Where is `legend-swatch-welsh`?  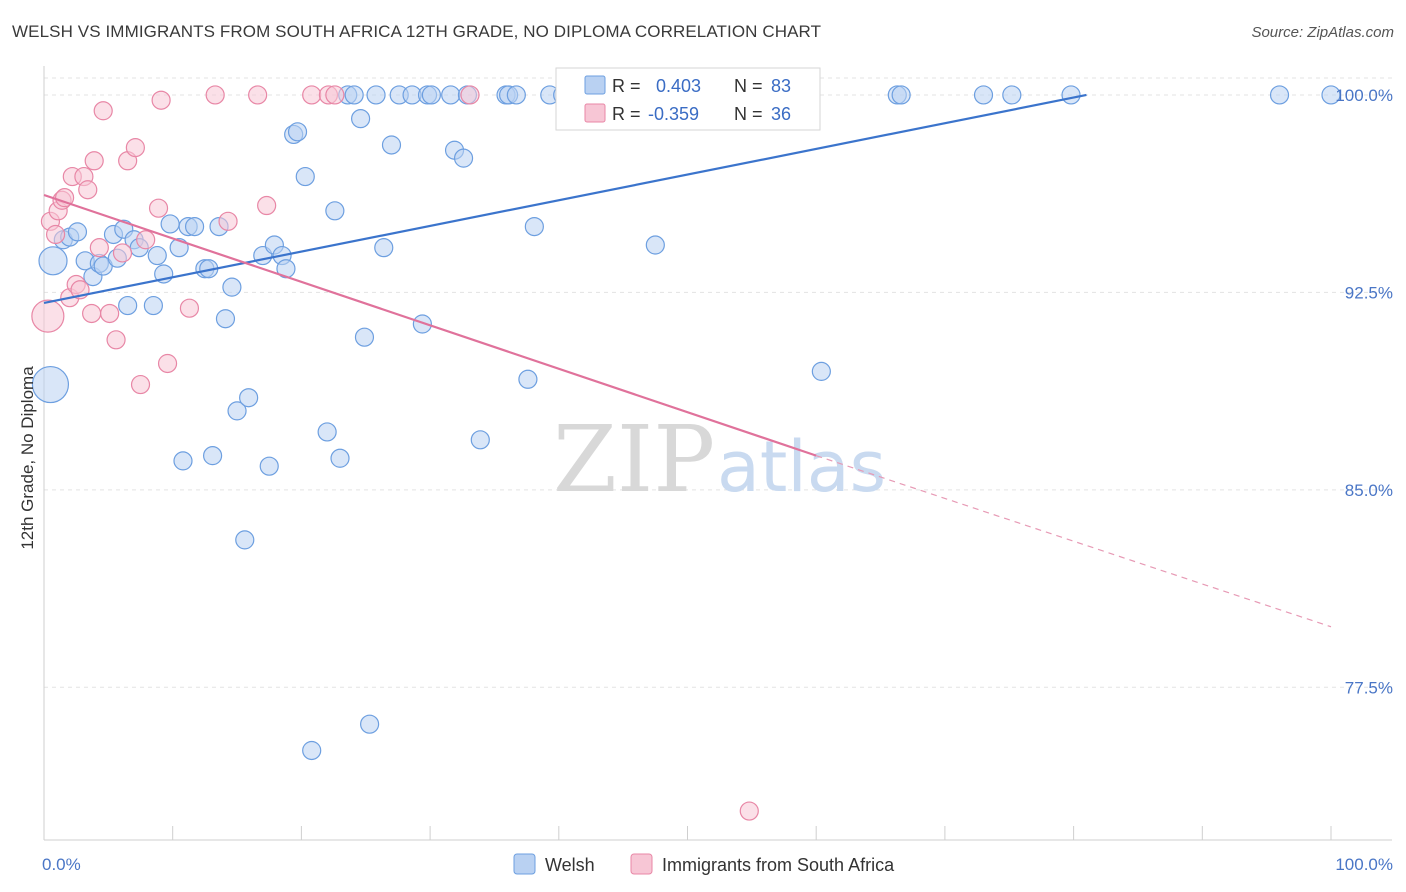 legend-swatch-welsh is located at coordinates (595, 85).